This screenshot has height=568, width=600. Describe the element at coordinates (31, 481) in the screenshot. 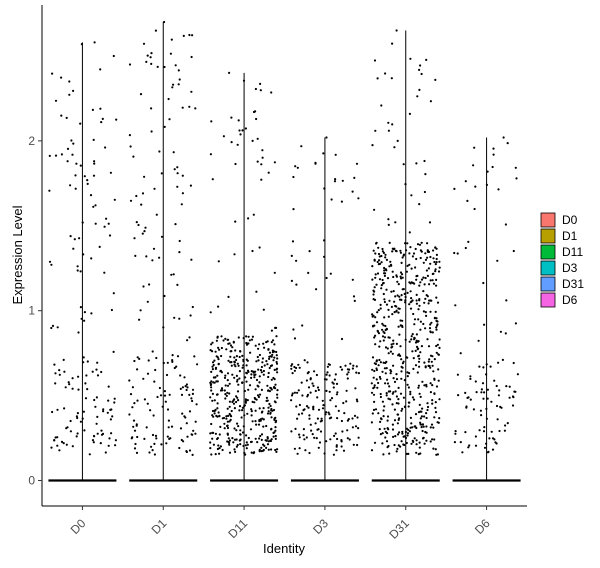

I see `y-tick-label: 0` at that location.